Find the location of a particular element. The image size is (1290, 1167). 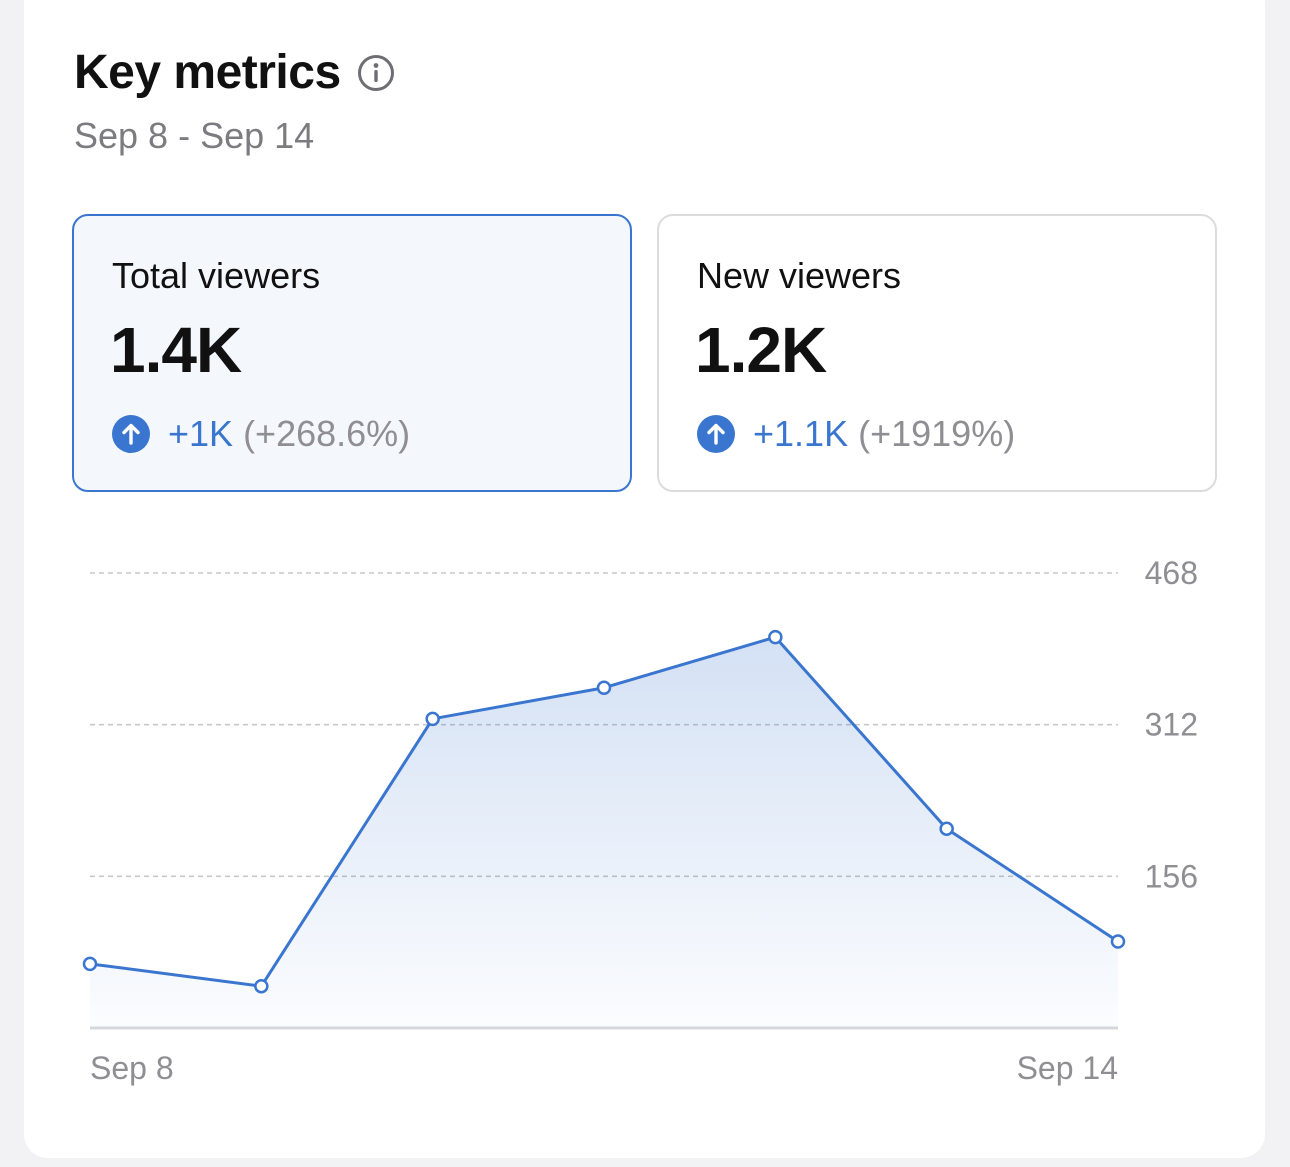

change-absolute: +1.1K is located at coordinates (801, 433).